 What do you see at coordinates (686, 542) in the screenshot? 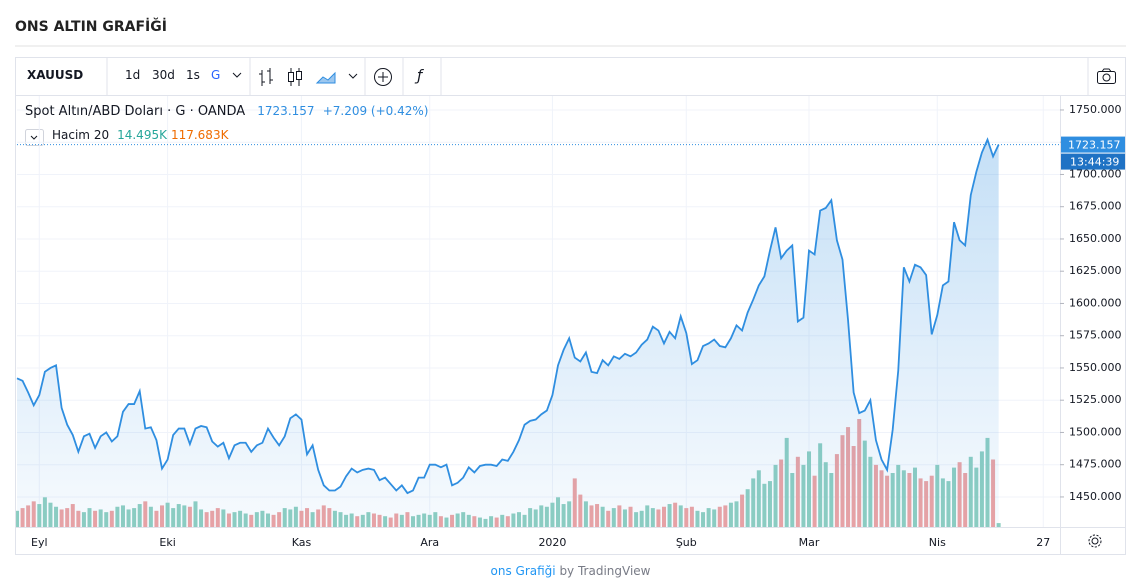
I see `x-tick-label: Şub` at bounding box center [686, 542].